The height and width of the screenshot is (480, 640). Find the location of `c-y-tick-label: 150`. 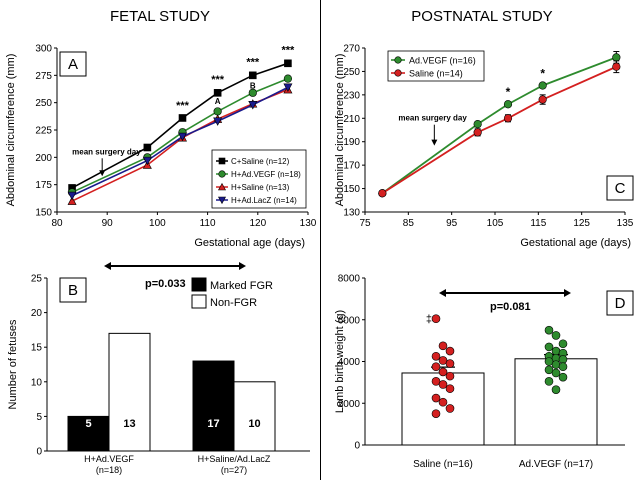

c-y-tick-label: 150 is located at coordinates (351, 189).